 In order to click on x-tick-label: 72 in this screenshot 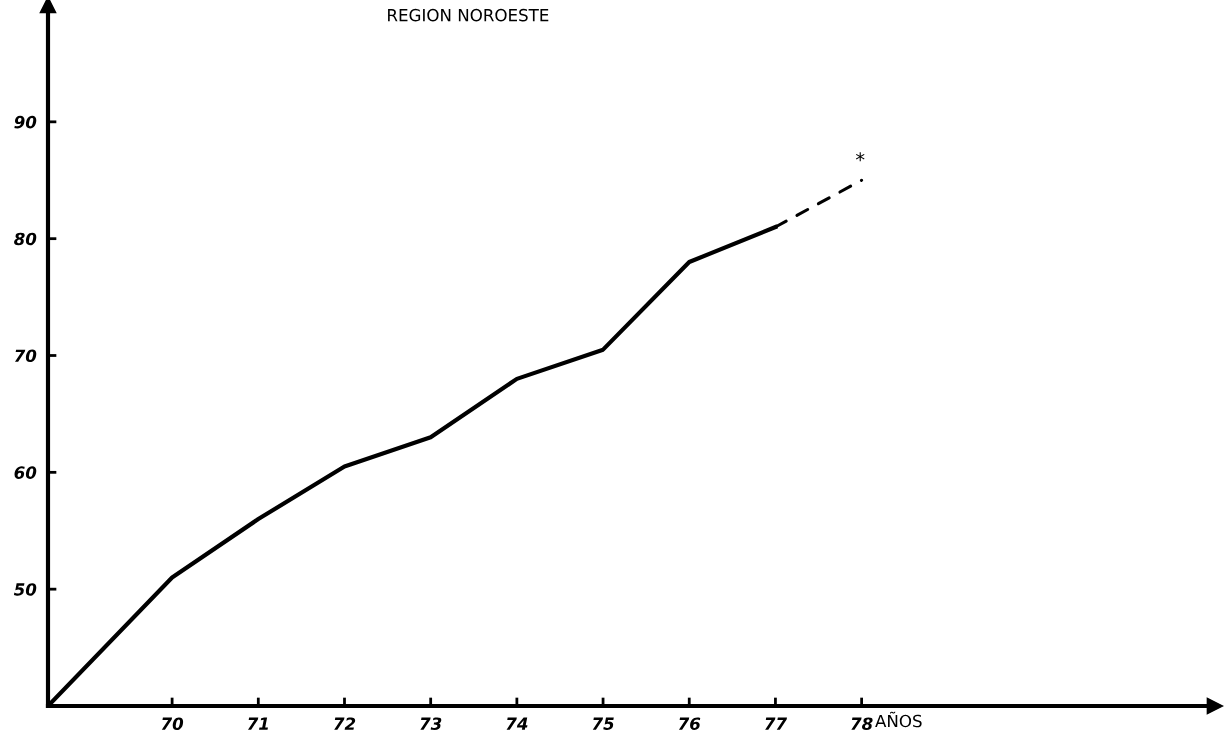, I will do `click(345, 723)`.